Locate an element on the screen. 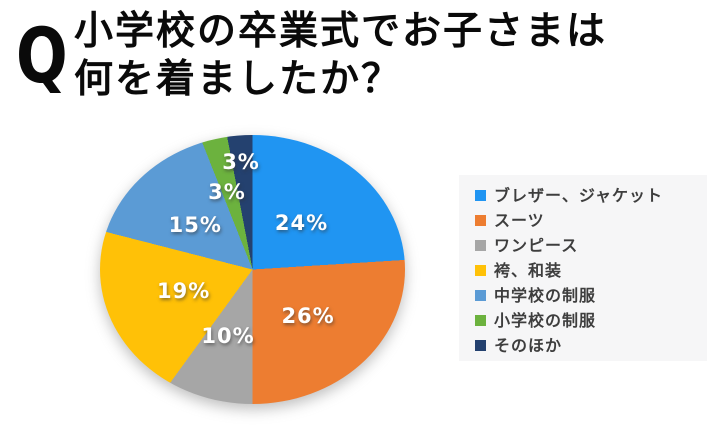  legend-label-6: そのほか is located at coordinates (528, 345).